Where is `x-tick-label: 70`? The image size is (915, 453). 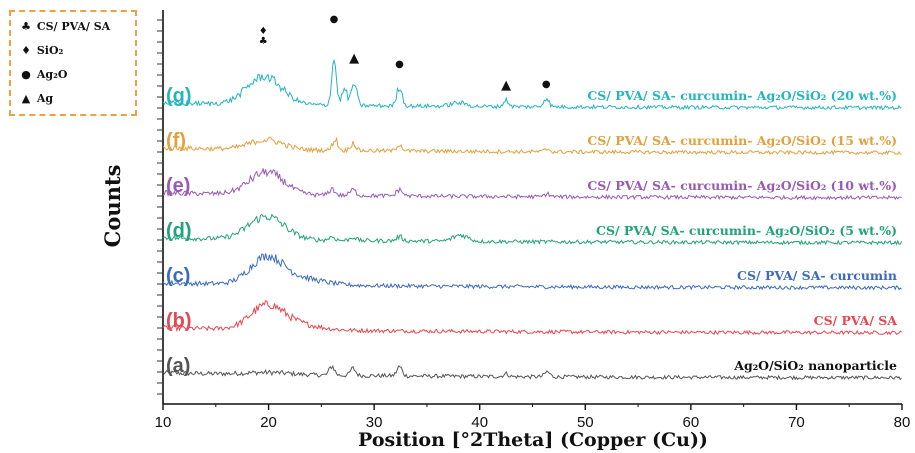 x-tick-label: 70 is located at coordinates (796, 422).